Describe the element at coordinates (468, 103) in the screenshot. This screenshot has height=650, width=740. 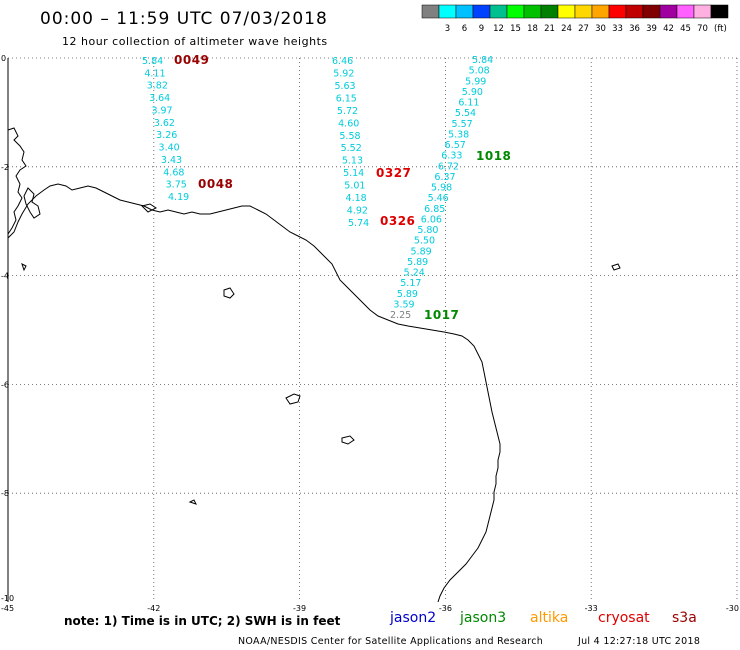
I see `wave-height-value: 6.11` at that location.